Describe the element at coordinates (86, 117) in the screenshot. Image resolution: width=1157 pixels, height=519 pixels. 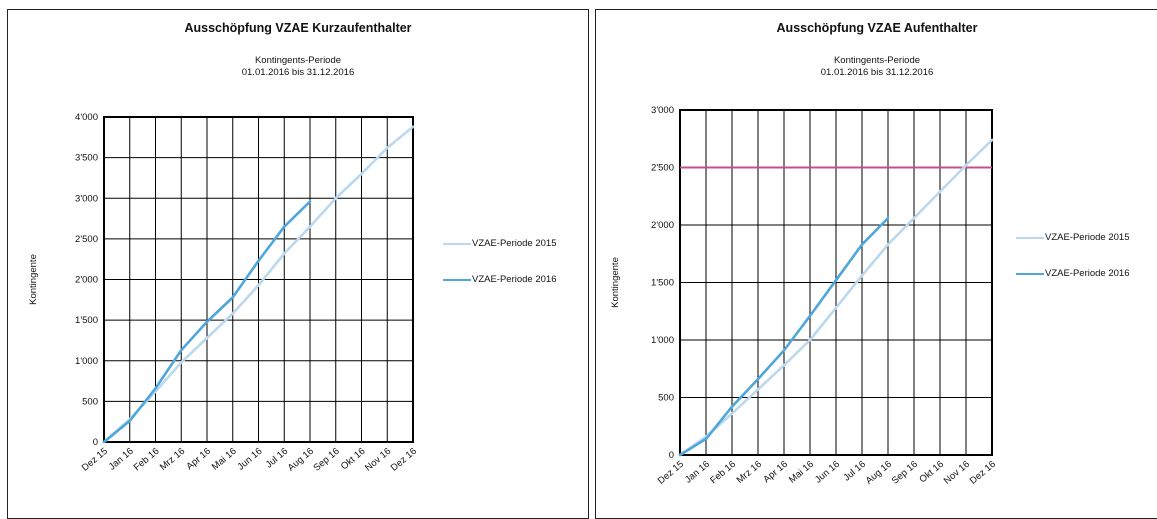
I see `y-tick-label: 4'000` at that location.